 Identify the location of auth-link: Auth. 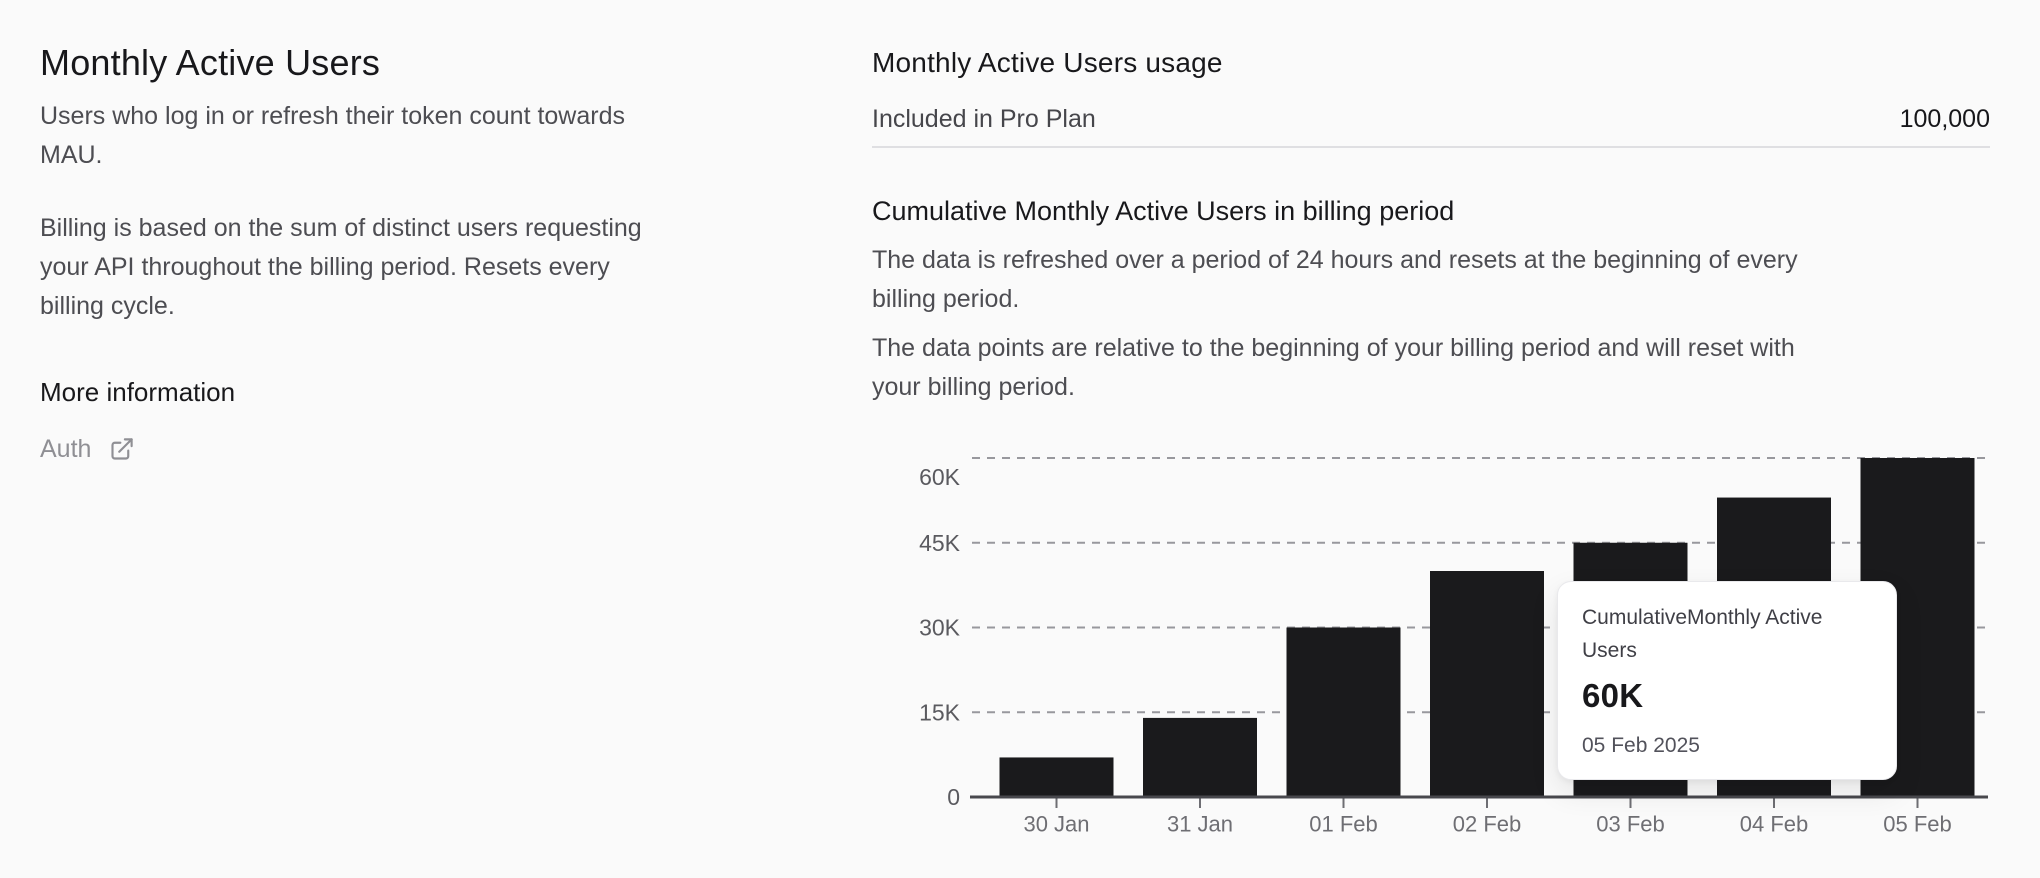
(87, 449).